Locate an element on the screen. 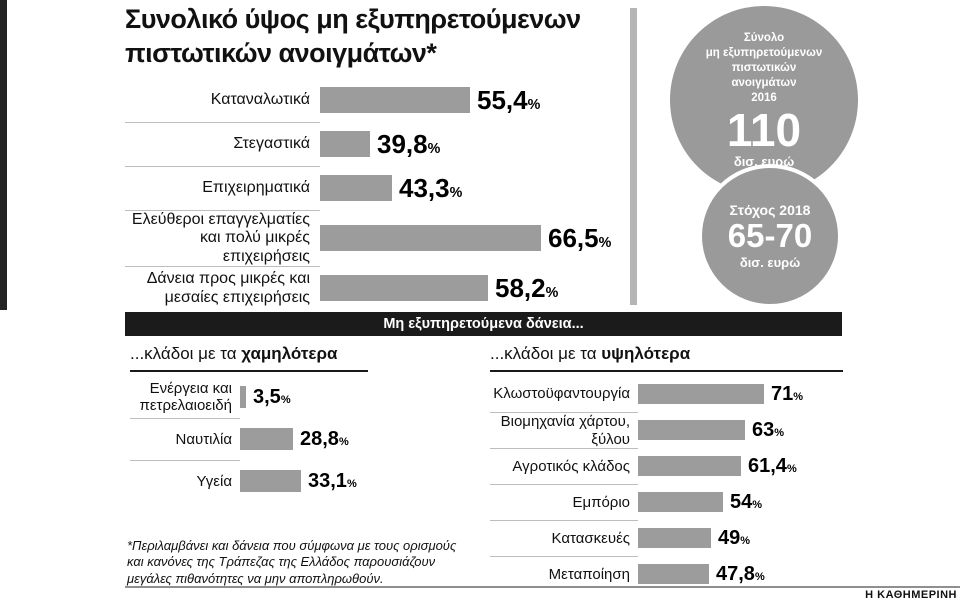 The width and height of the screenshot is (960, 600). bottom-rule is located at coordinates (542, 587).